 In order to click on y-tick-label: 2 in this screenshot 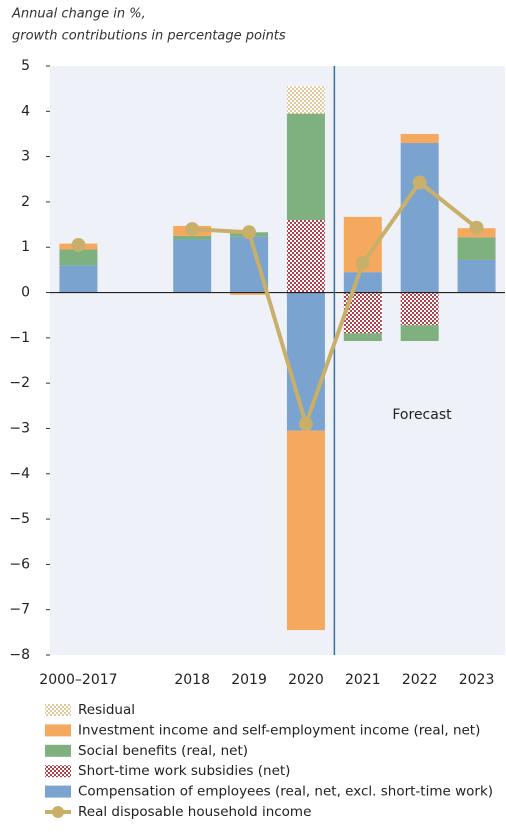, I will do `click(25, 202)`.